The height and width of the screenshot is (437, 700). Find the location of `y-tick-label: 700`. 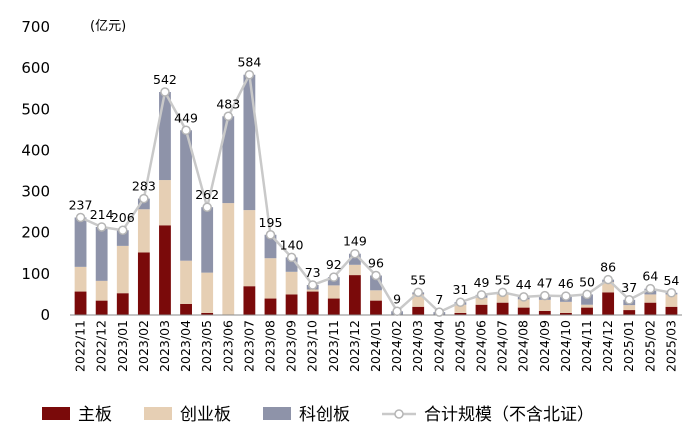

y-tick-label: 700 is located at coordinates (35, 27).